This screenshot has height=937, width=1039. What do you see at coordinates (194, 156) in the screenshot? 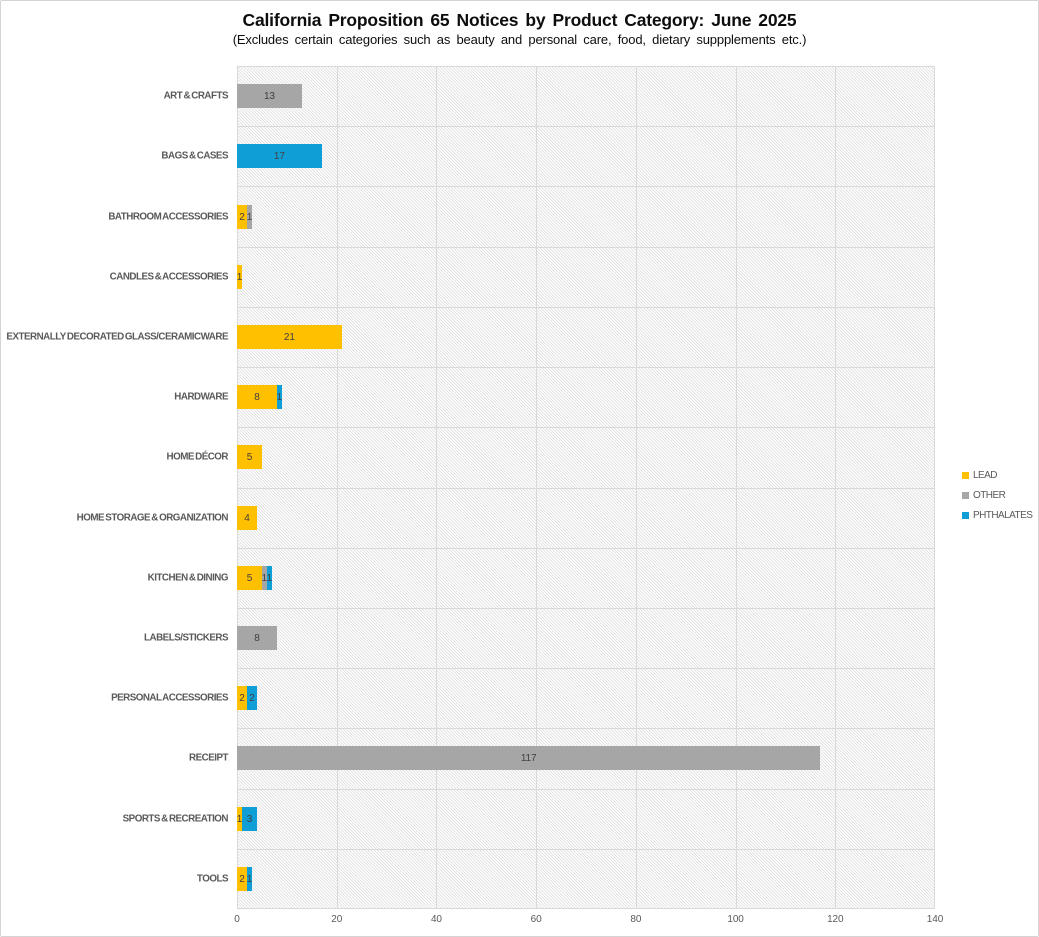
I see `category-label: BAGS & CASES` at bounding box center [194, 156].